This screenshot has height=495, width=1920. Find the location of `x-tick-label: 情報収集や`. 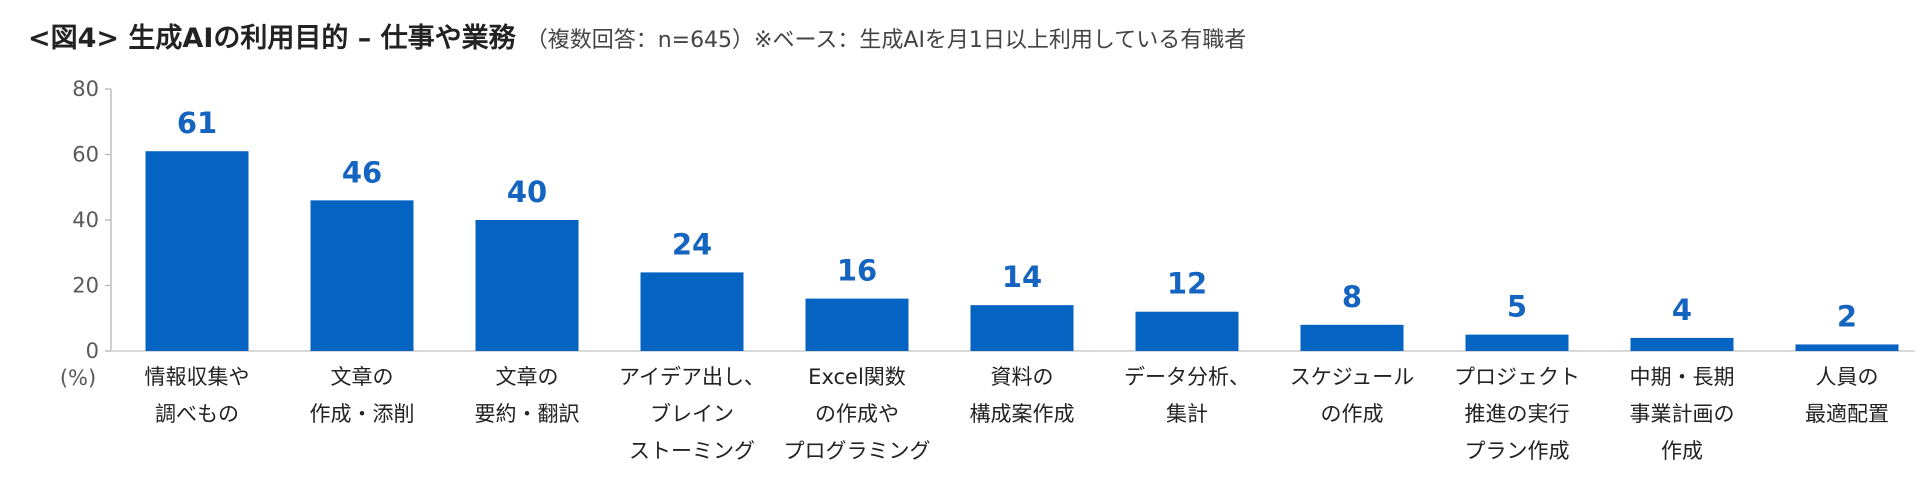

x-tick-label: 情報収集や is located at coordinates (197, 377).